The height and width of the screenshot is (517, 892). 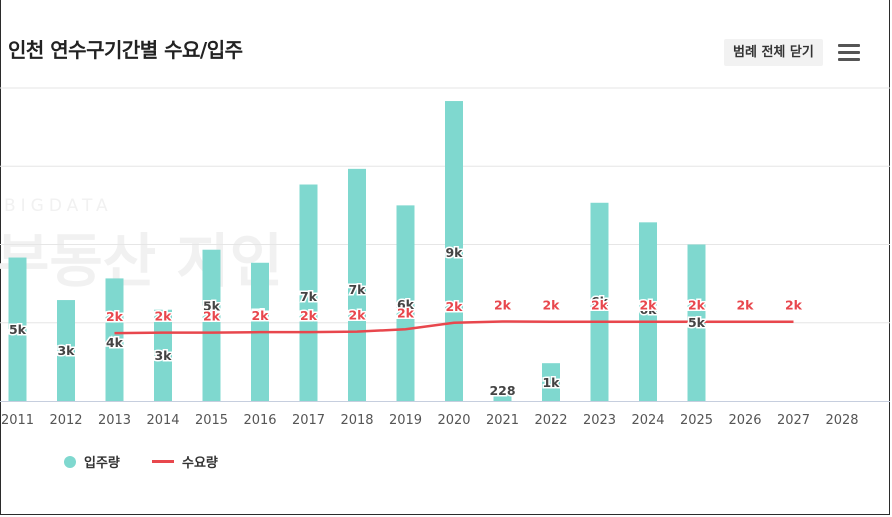 What do you see at coordinates (162, 420) in the screenshot?
I see `x-tick-label: 2014` at bounding box center [162, 420].